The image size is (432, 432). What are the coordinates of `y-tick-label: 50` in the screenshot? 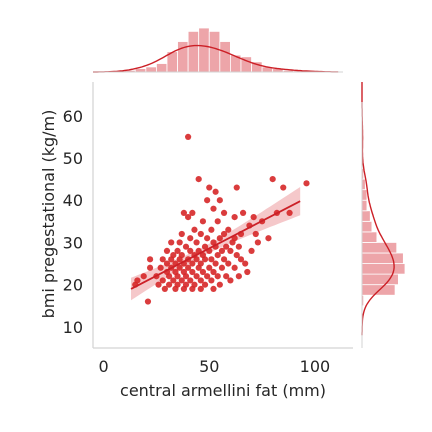 It's located at (73, 158).